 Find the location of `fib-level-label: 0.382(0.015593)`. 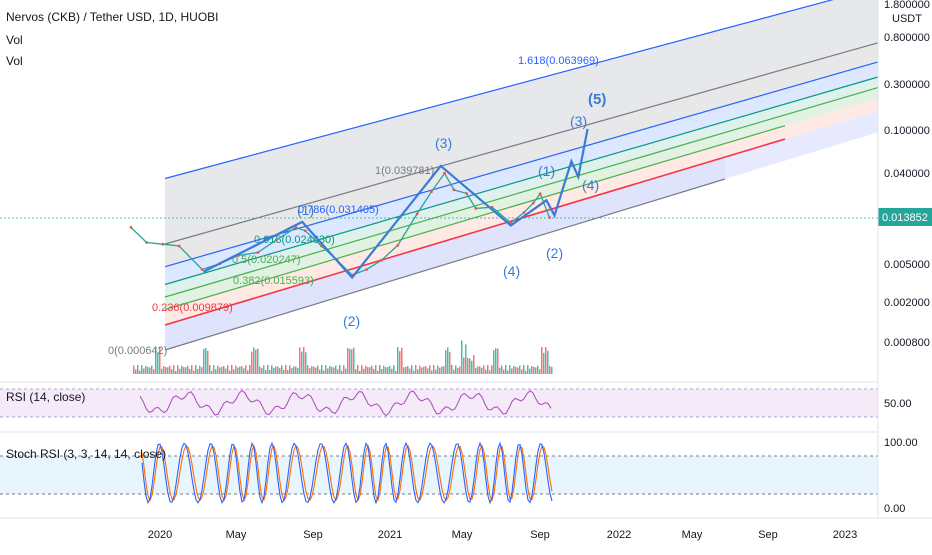

fib-level-label: 0.382(0.015593) is located at coordinates (273, 281).